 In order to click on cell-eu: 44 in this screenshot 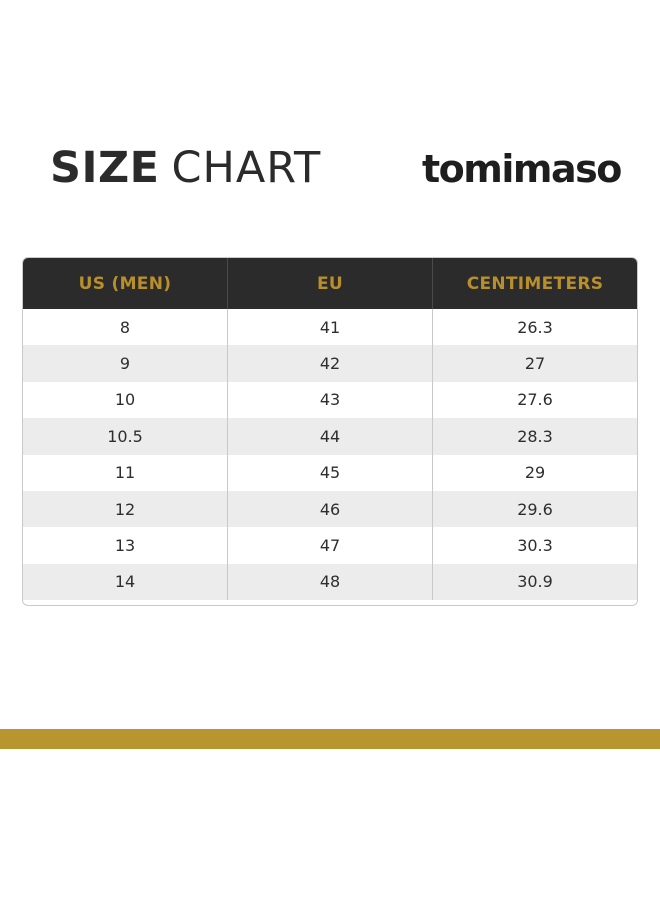, I will do `click(329, 436)`.